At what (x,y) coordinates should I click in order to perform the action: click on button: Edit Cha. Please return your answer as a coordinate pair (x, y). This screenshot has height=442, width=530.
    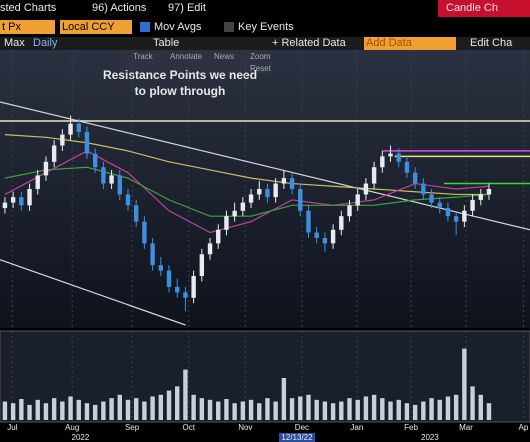
    Looking at the image, I should click on (491, 43).